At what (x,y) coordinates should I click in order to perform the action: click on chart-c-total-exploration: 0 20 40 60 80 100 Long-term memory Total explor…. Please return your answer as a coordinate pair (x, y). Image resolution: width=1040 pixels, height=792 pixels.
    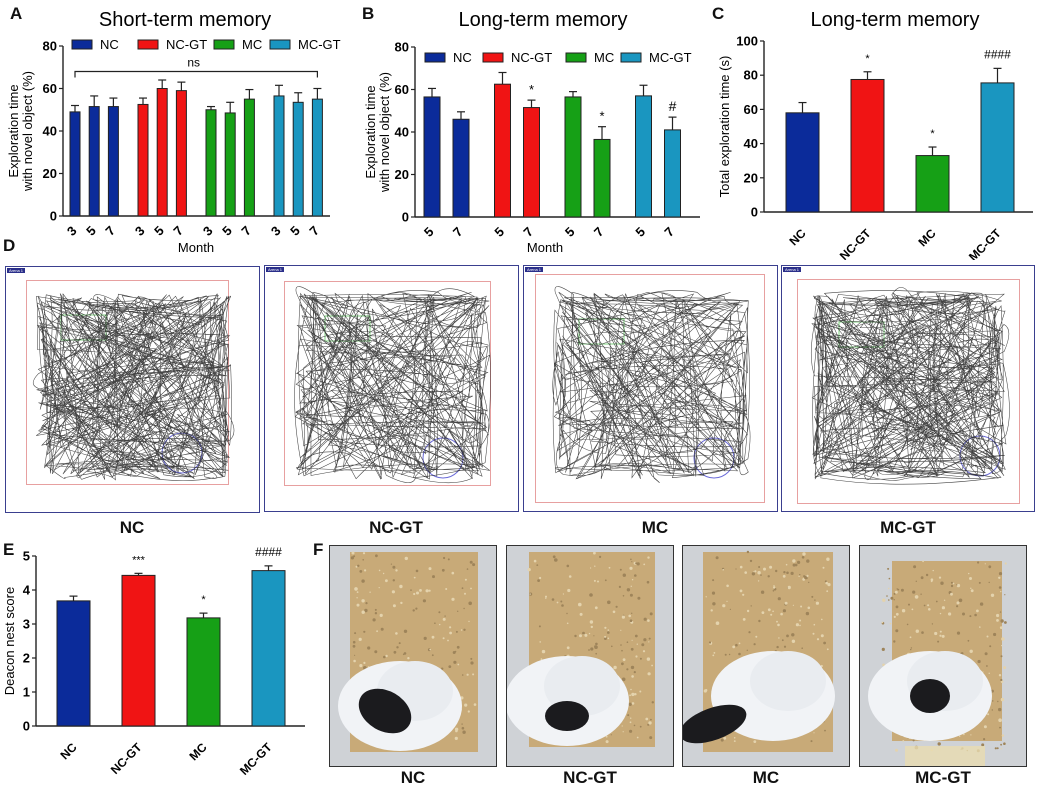
    Looking at the image, I should click on (875, 134).